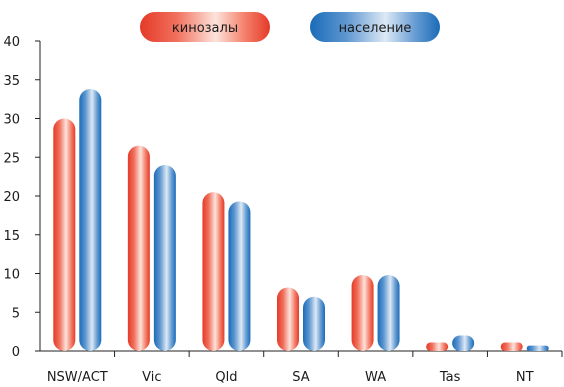 The image size is (564, 387). Describe the element at coordinates (11, 275) in the screenshot. I see `y-tick-label: 10` at that location.